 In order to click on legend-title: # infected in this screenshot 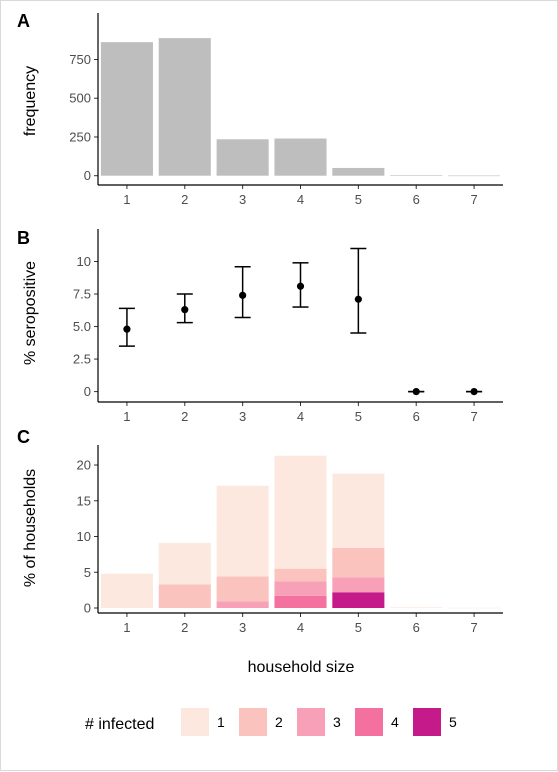, I will do `click(119, 724)`.